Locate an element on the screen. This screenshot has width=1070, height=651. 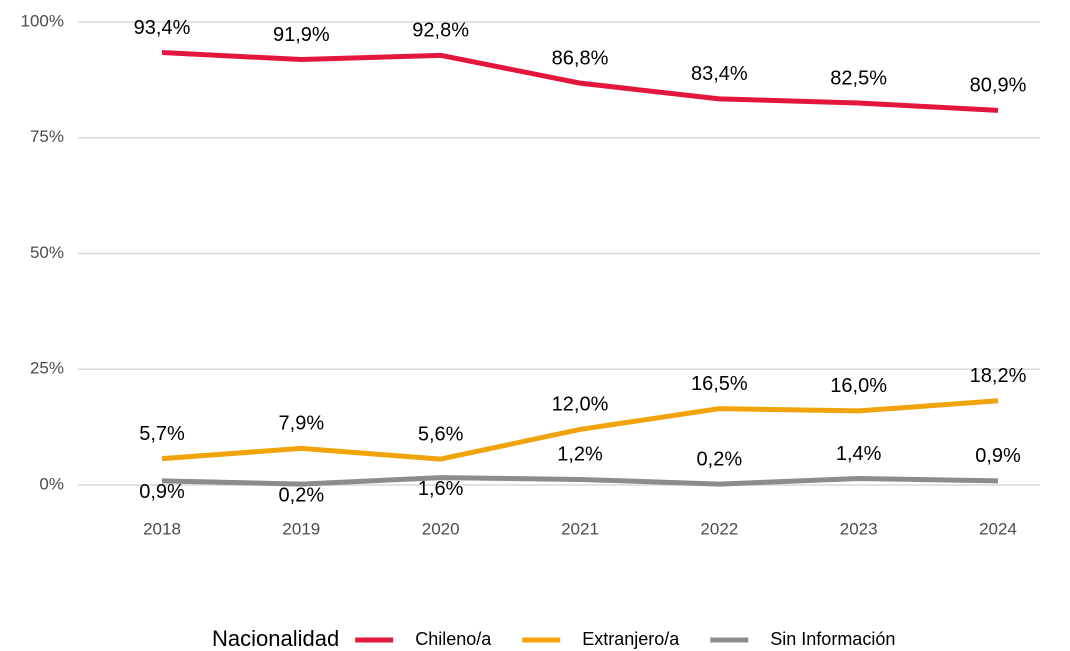
x-tick-label: 2020 is located at coordinates (441, 528).